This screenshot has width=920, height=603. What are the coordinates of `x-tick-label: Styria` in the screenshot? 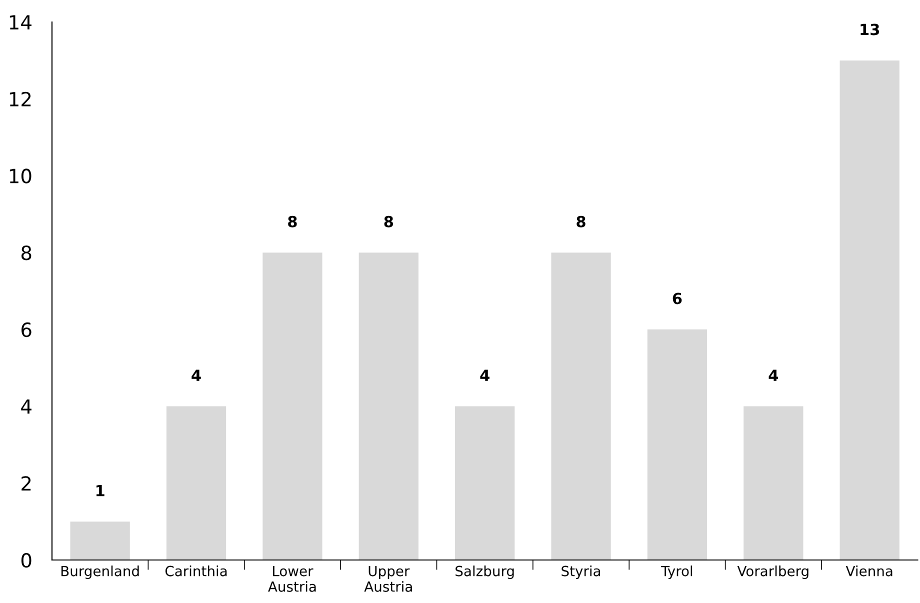 It's located at (581, 573).